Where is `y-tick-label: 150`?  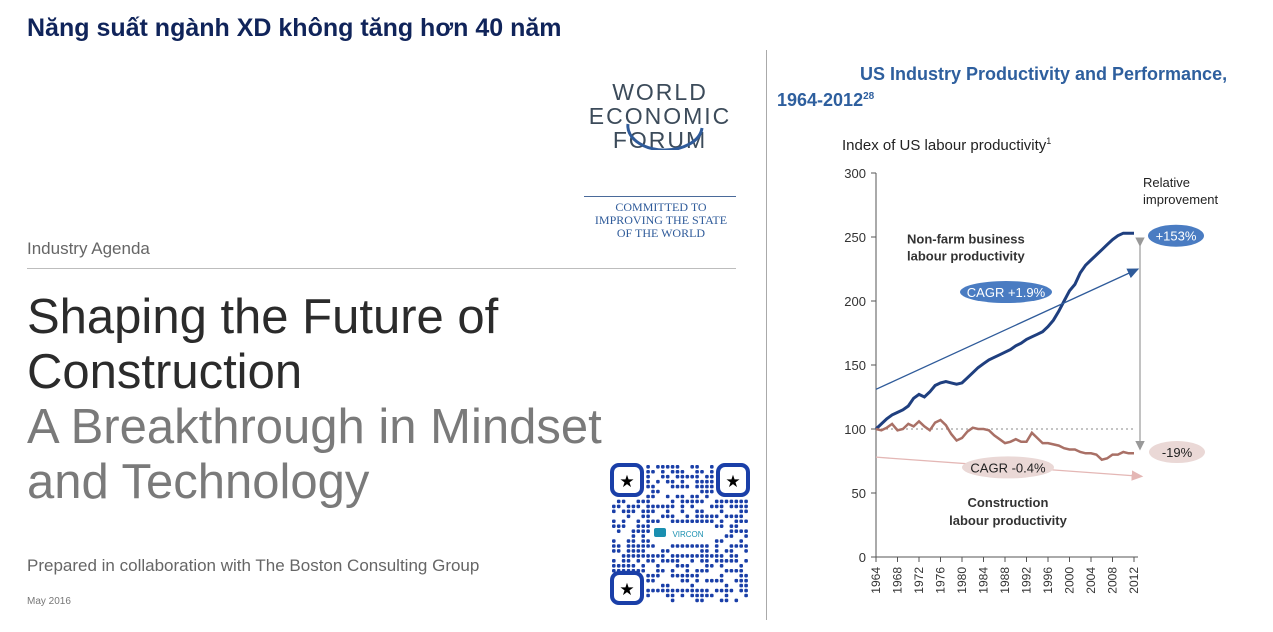 y-tick-label: 150 is located at coordinates (855, 365).